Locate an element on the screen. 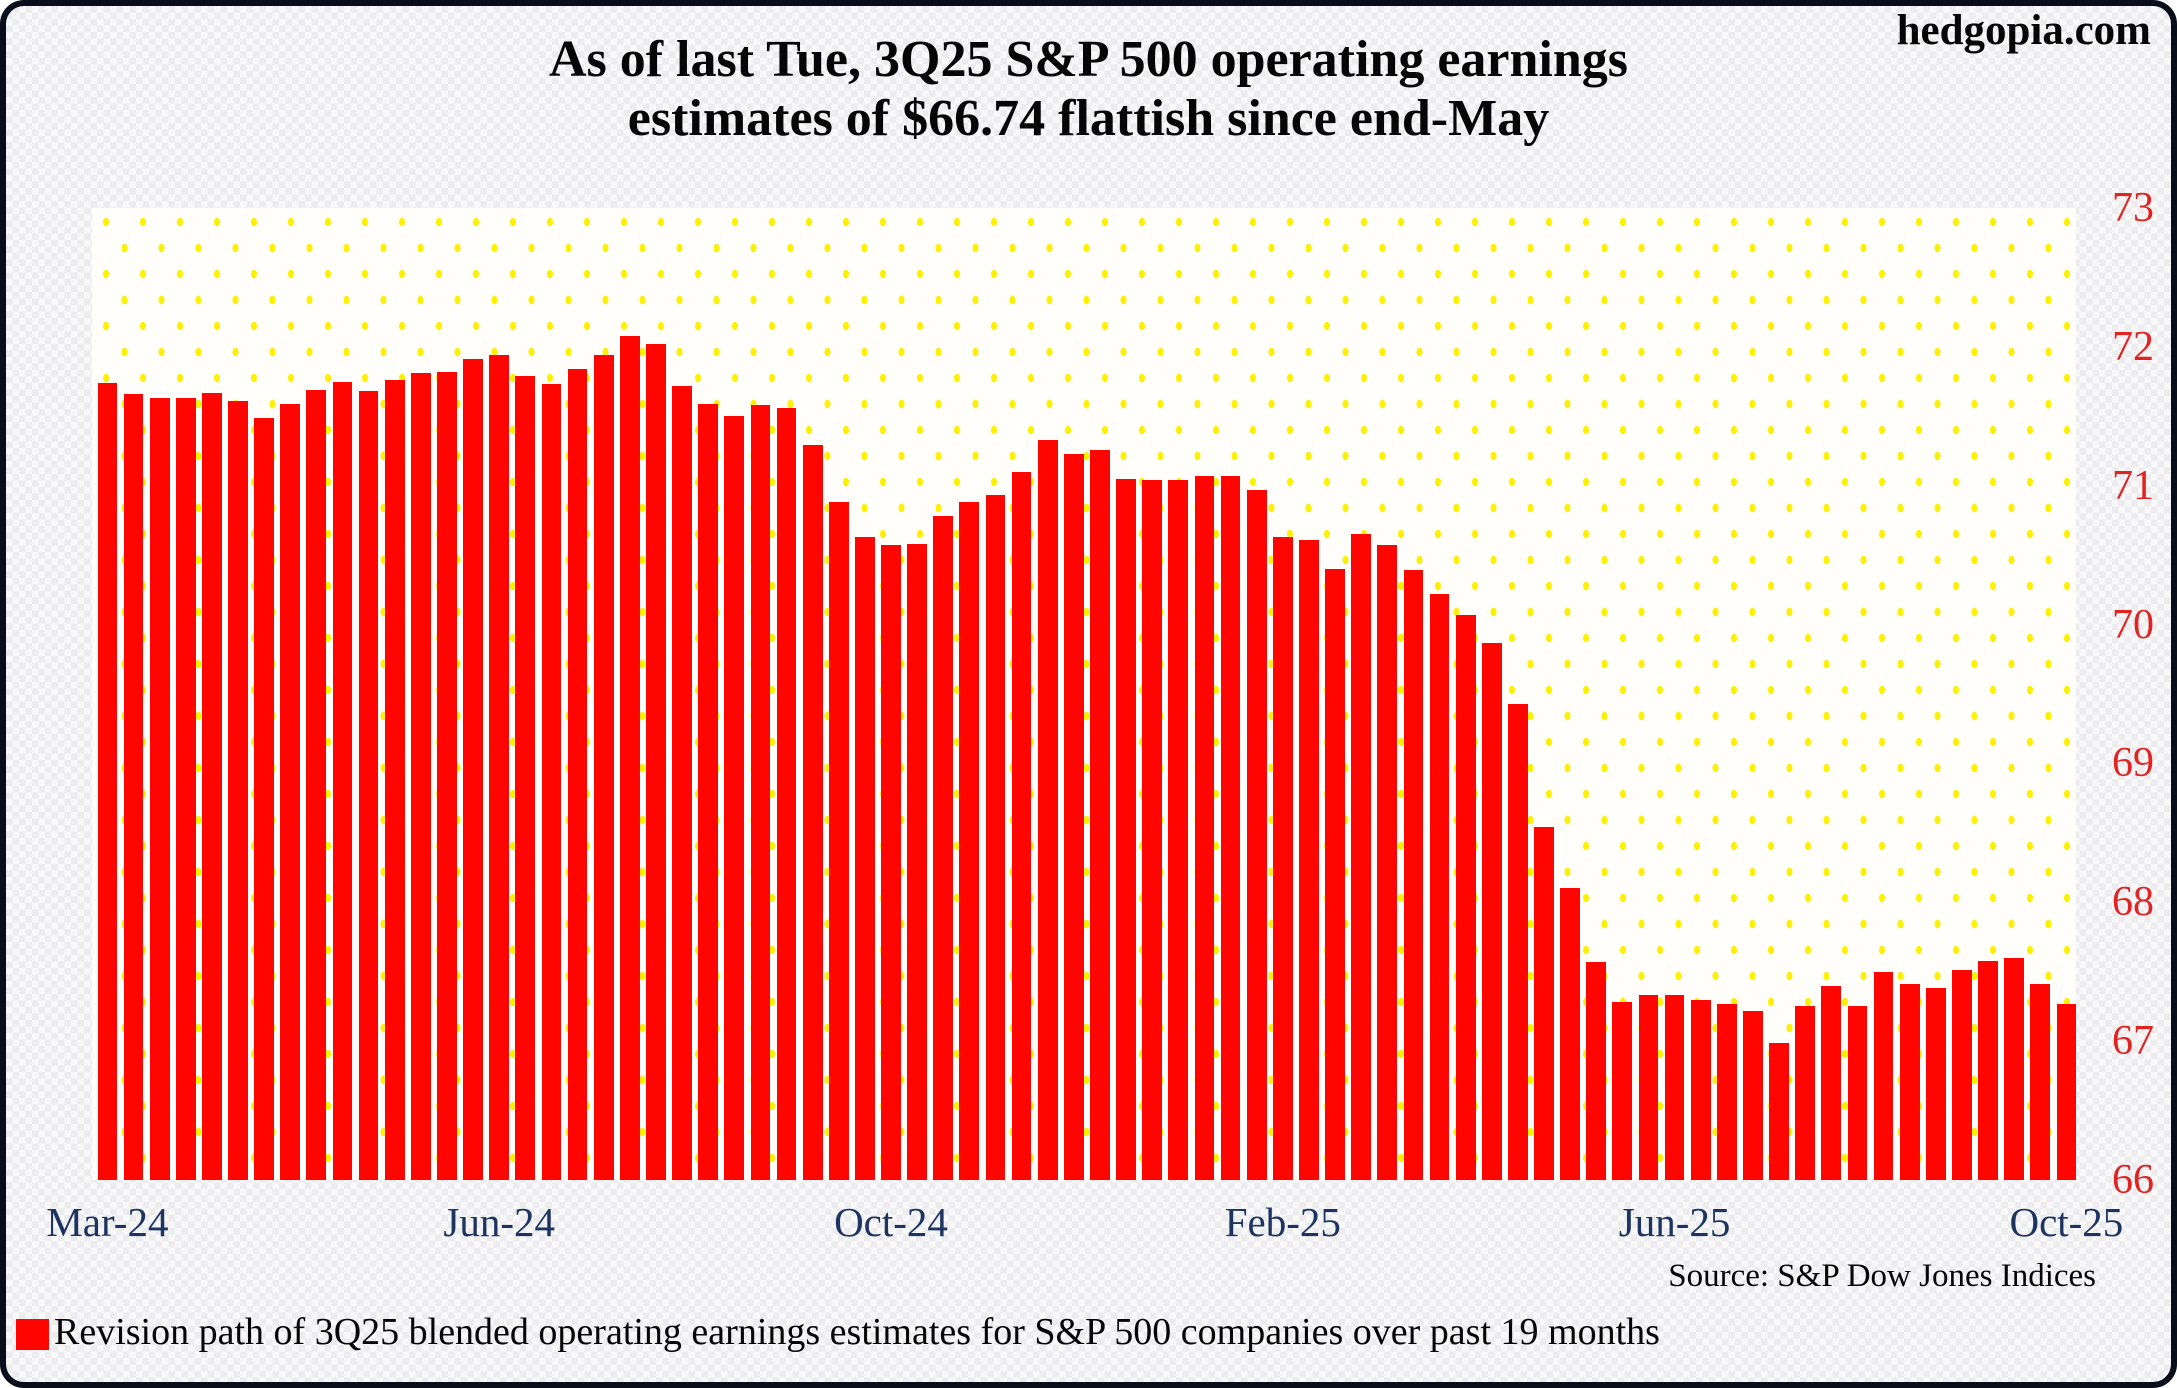  y-axis-tick-label: 67 is located at coordinates (2133, 1041).